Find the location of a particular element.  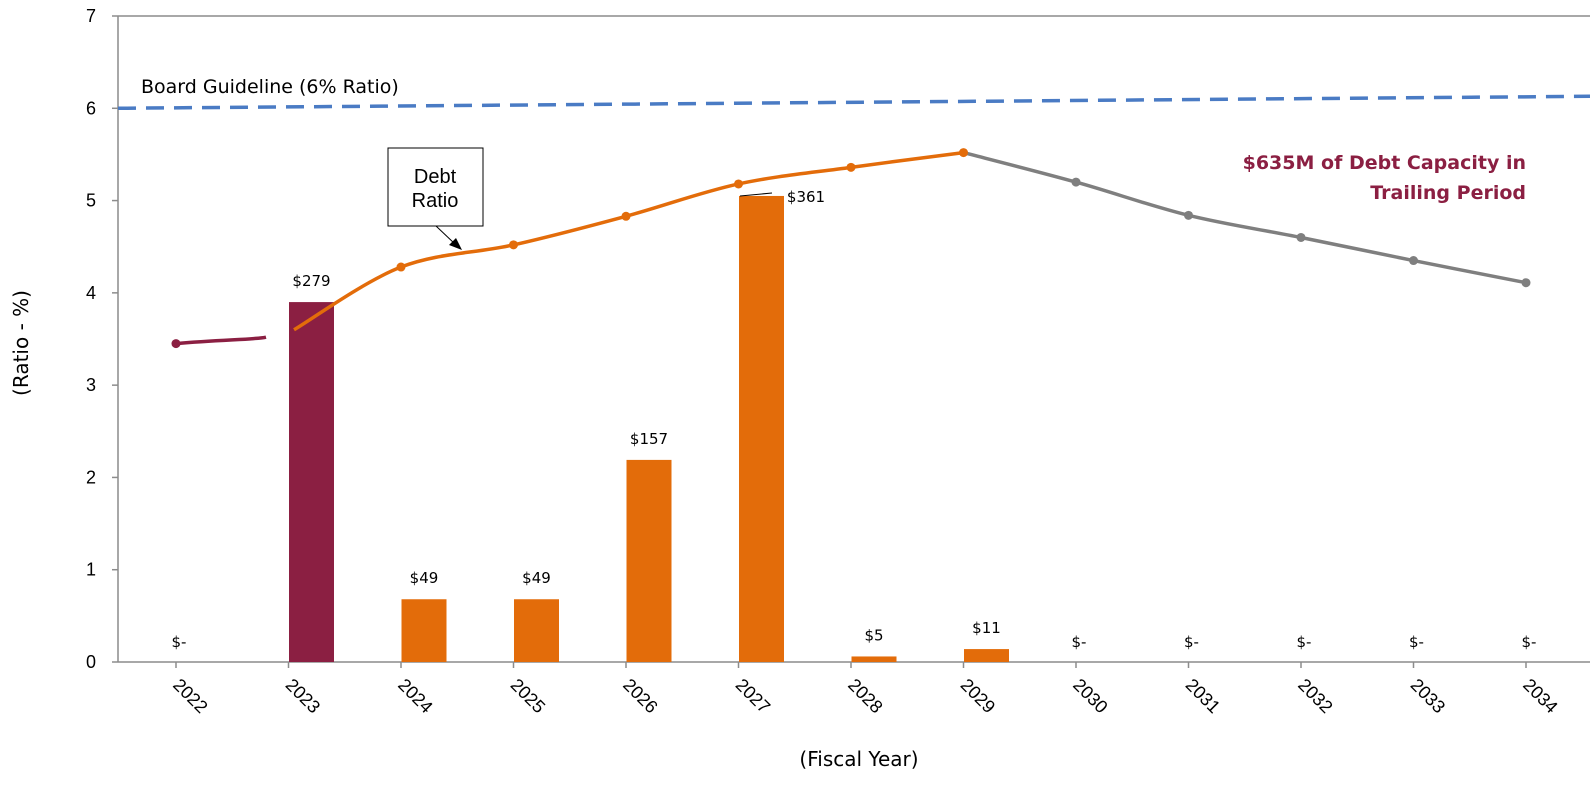

bar-value-label: $157 is located at coordinates (649, 439).